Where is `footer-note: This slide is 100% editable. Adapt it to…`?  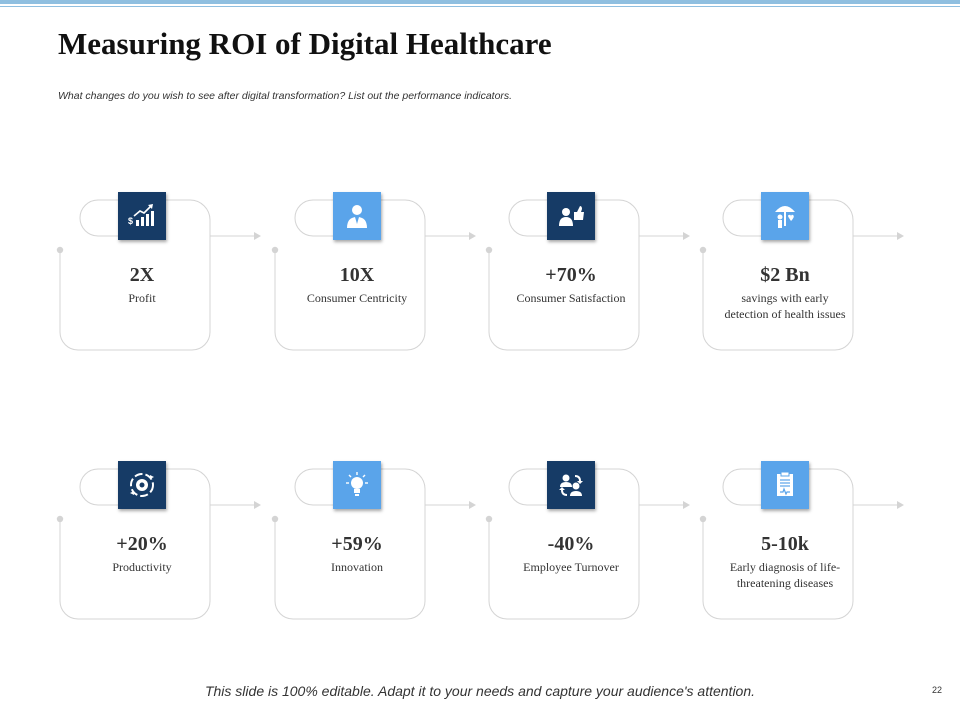
footer-note: This slide is 100% editable. Adapt it to… is located at coordinates (480, 691).